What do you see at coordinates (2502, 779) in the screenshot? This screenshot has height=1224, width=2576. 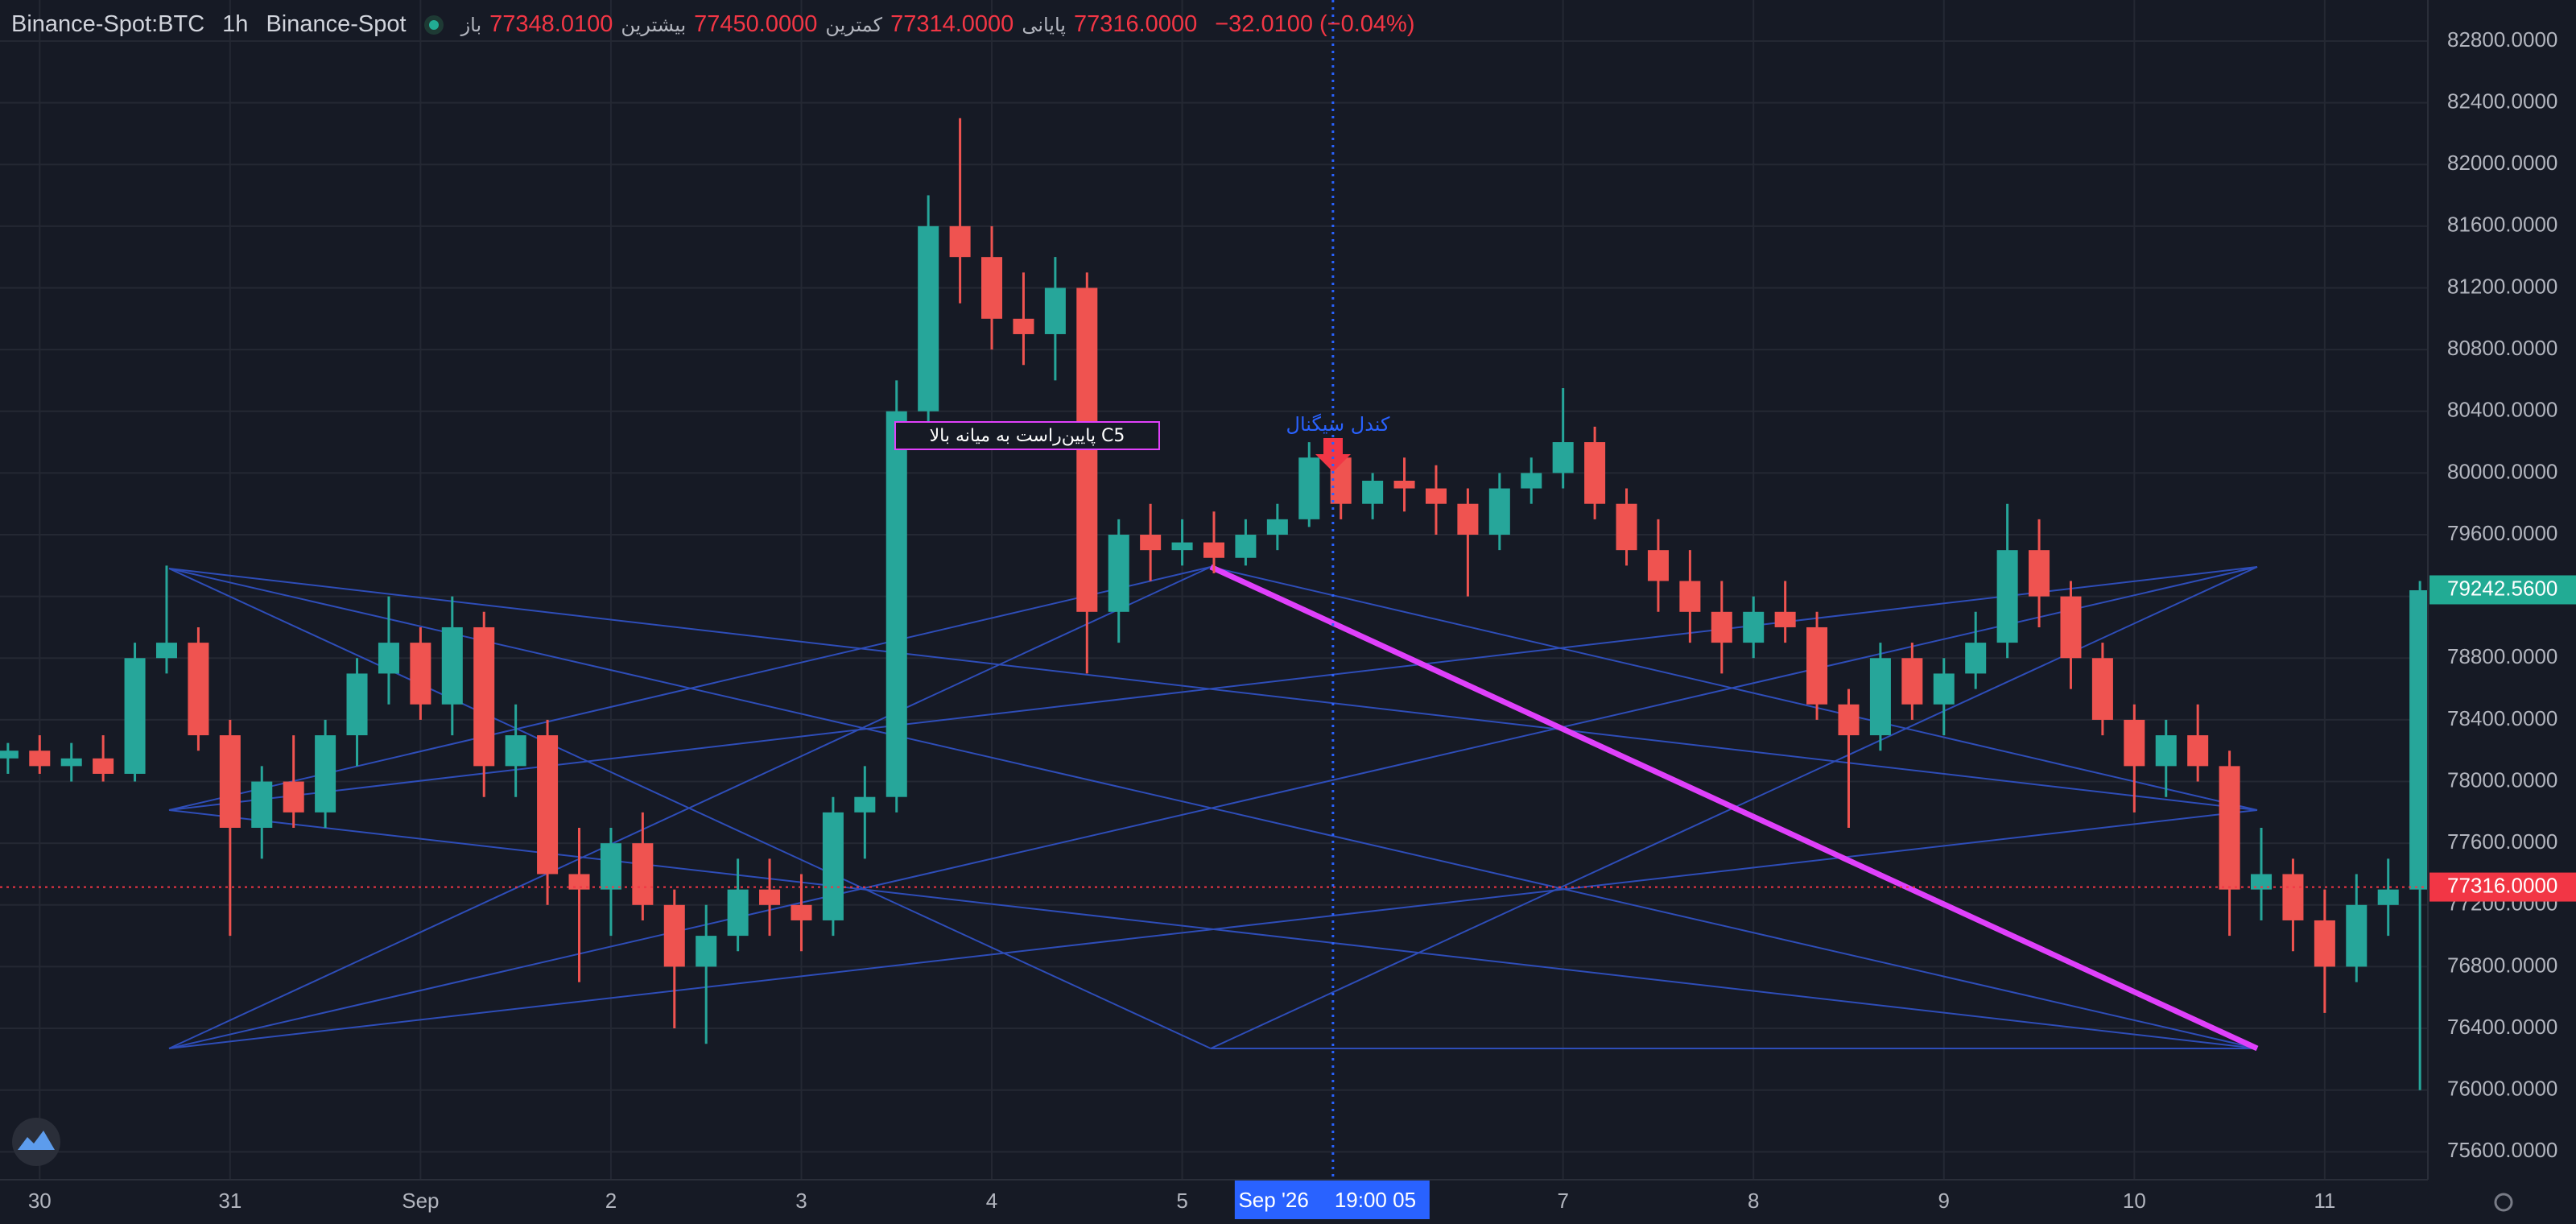 I see `y-tick-label: 78000.0000` at bounding box center [2502, 779].